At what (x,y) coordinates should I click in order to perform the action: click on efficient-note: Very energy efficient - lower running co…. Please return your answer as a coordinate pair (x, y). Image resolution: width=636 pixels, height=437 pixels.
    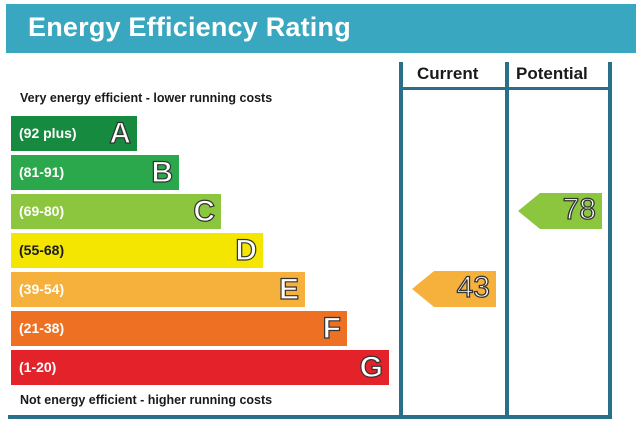
    Looking at the image, I should click on (146, 98).